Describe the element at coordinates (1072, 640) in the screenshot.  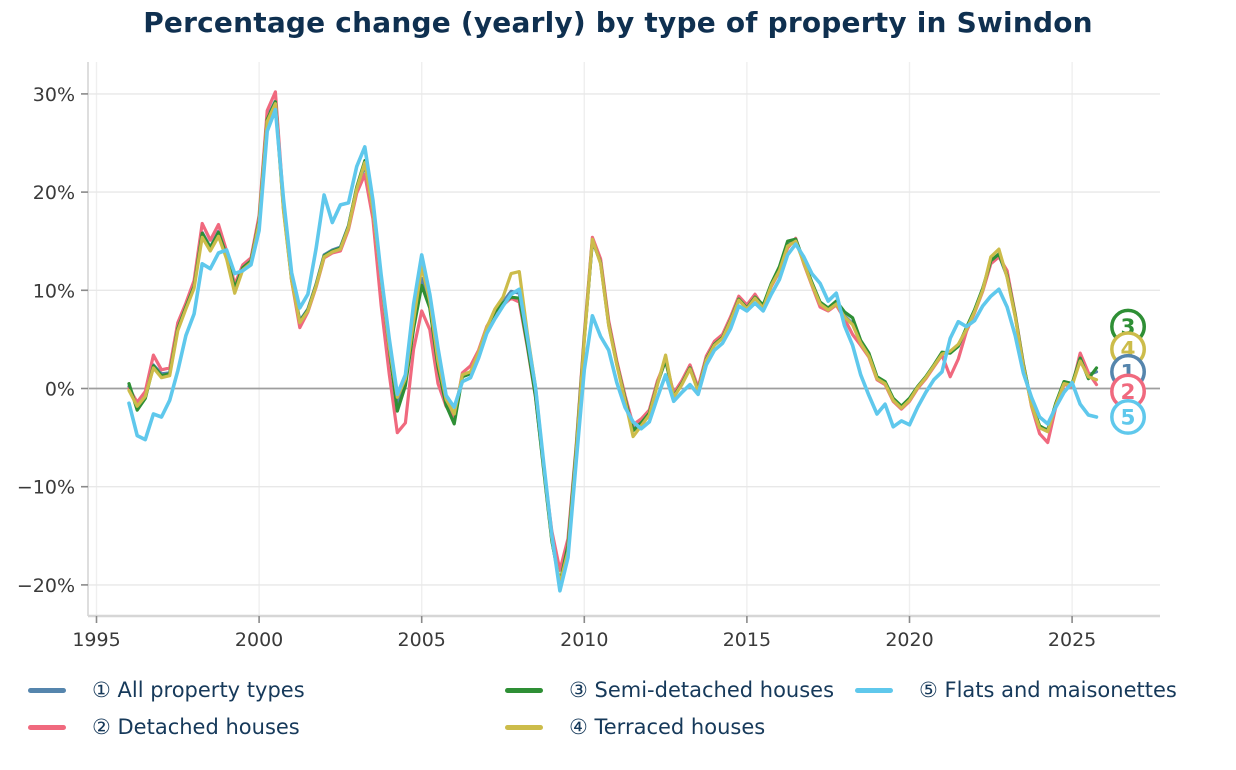
I see `x-tick-label: 2025` at that location.